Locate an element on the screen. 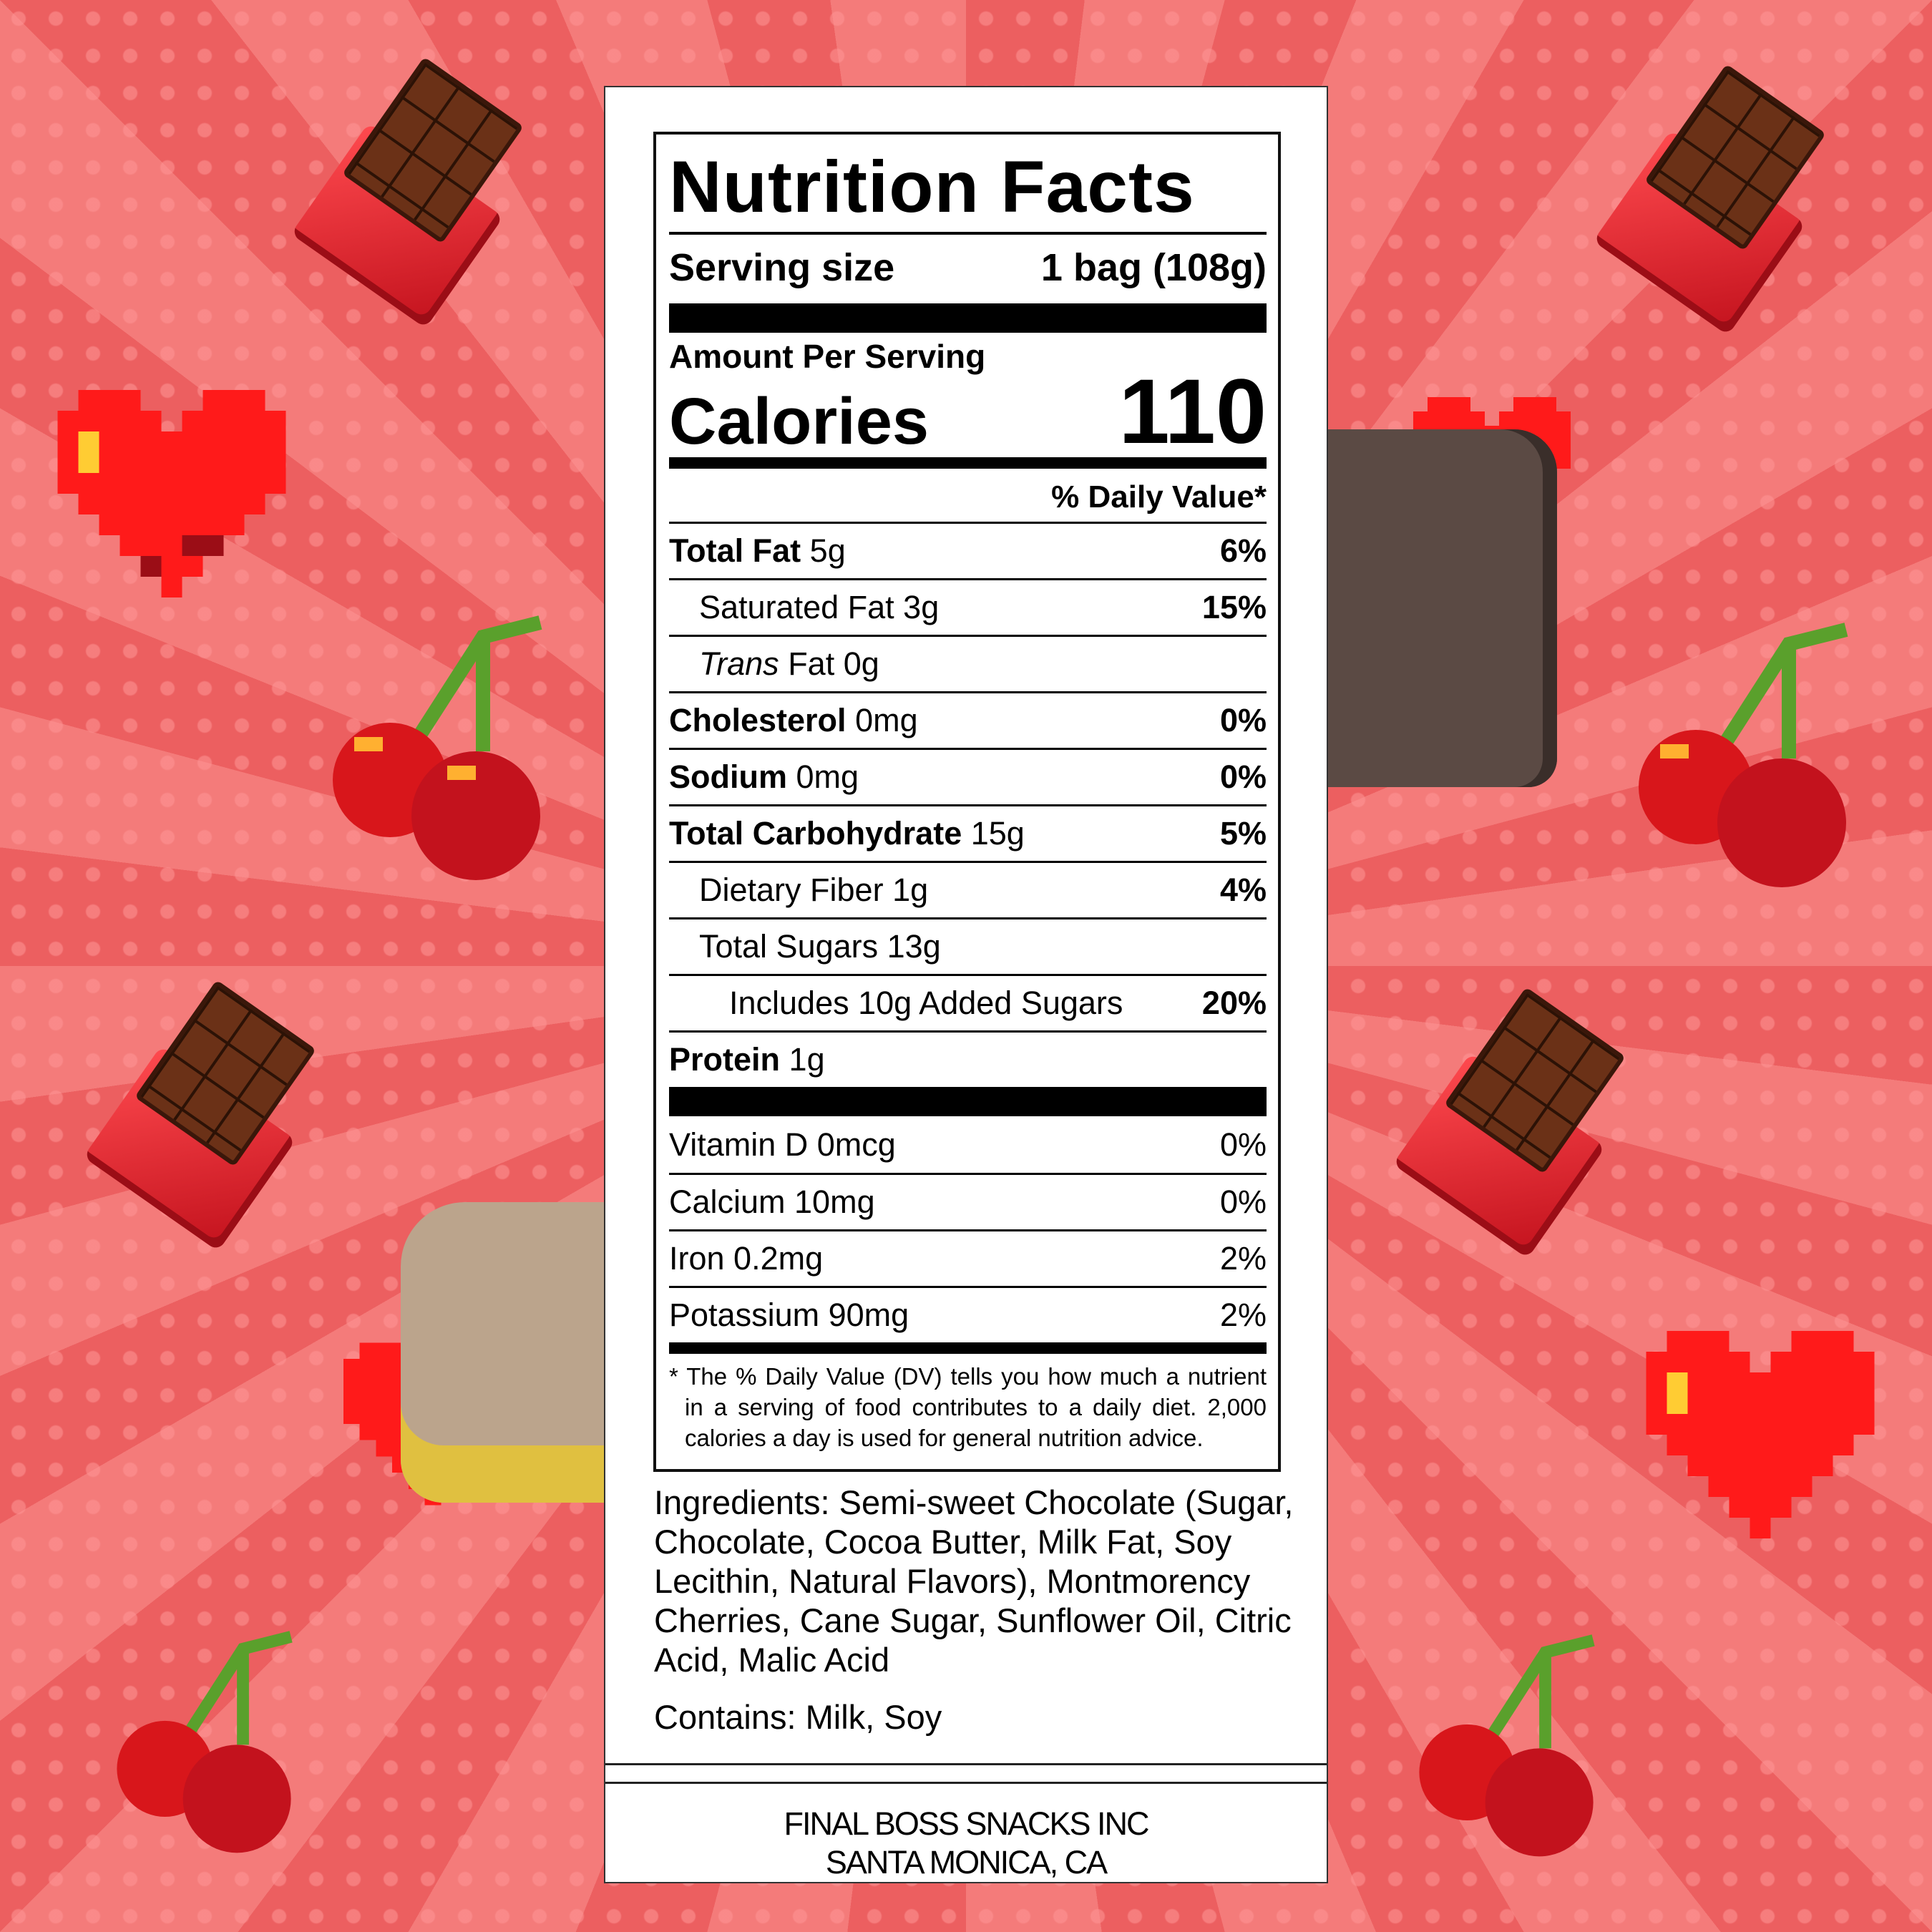  nutrient-row: Sodium 0mg 0% is located at coordinates (968, 776).